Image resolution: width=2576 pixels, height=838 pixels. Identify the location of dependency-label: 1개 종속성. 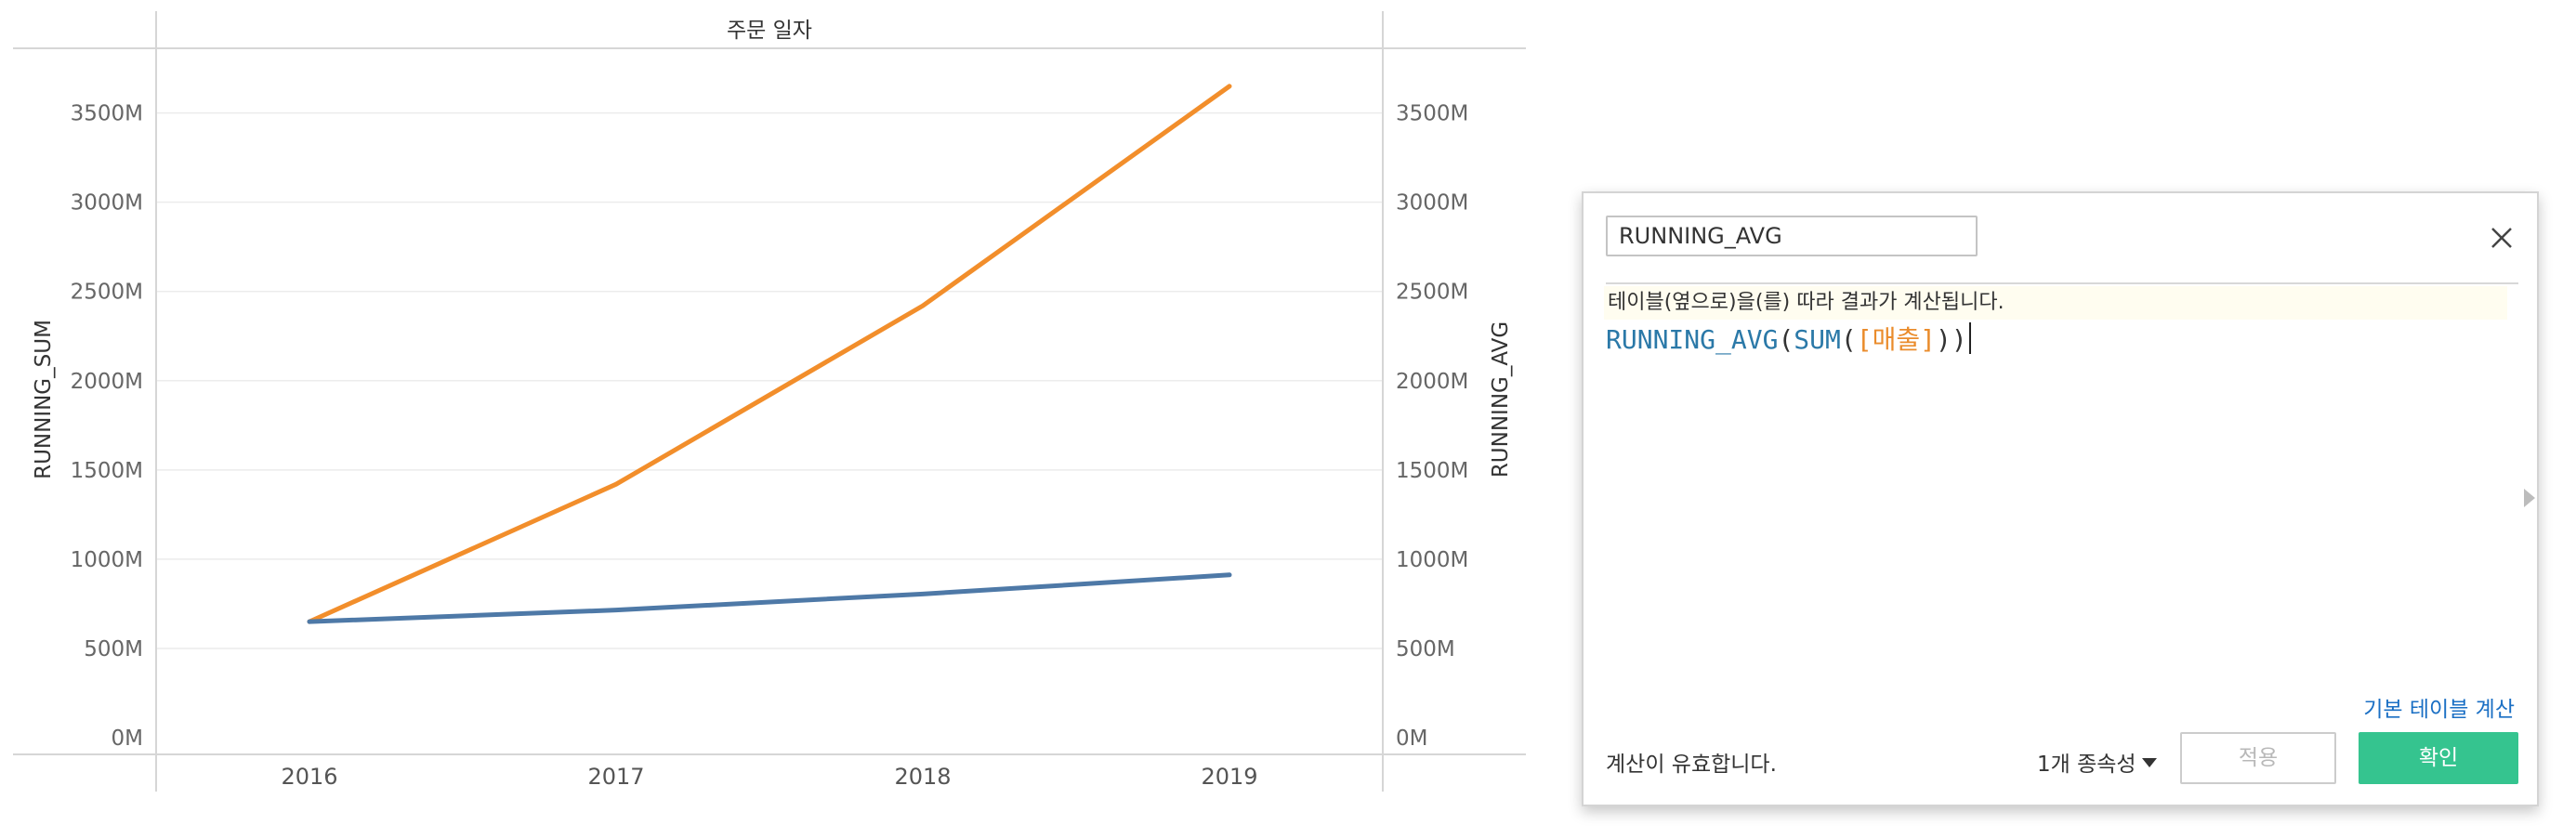
(2086, 765).